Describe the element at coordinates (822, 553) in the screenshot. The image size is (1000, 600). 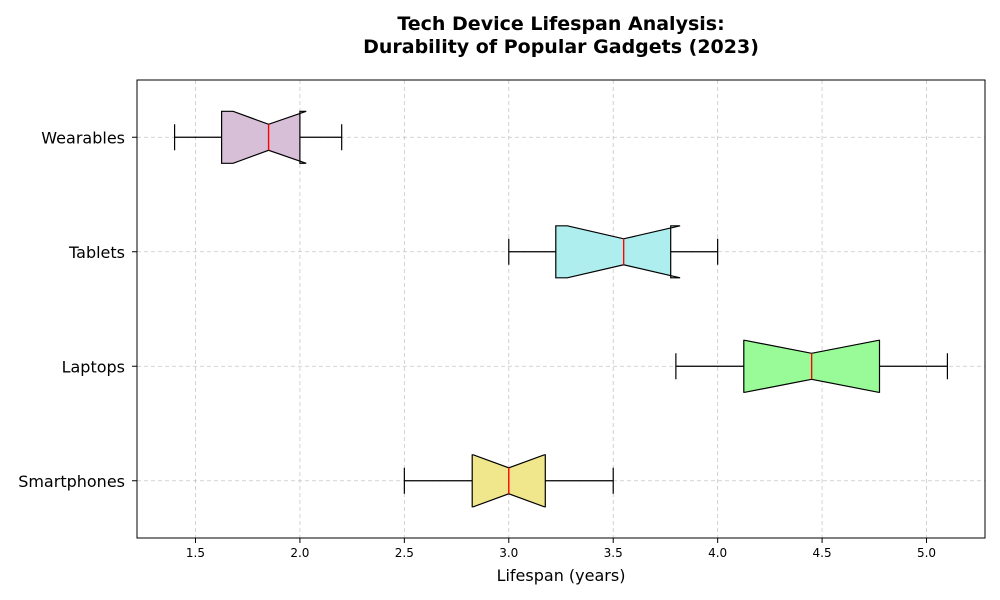
I see `x-tick-label: 4.5` at that location.